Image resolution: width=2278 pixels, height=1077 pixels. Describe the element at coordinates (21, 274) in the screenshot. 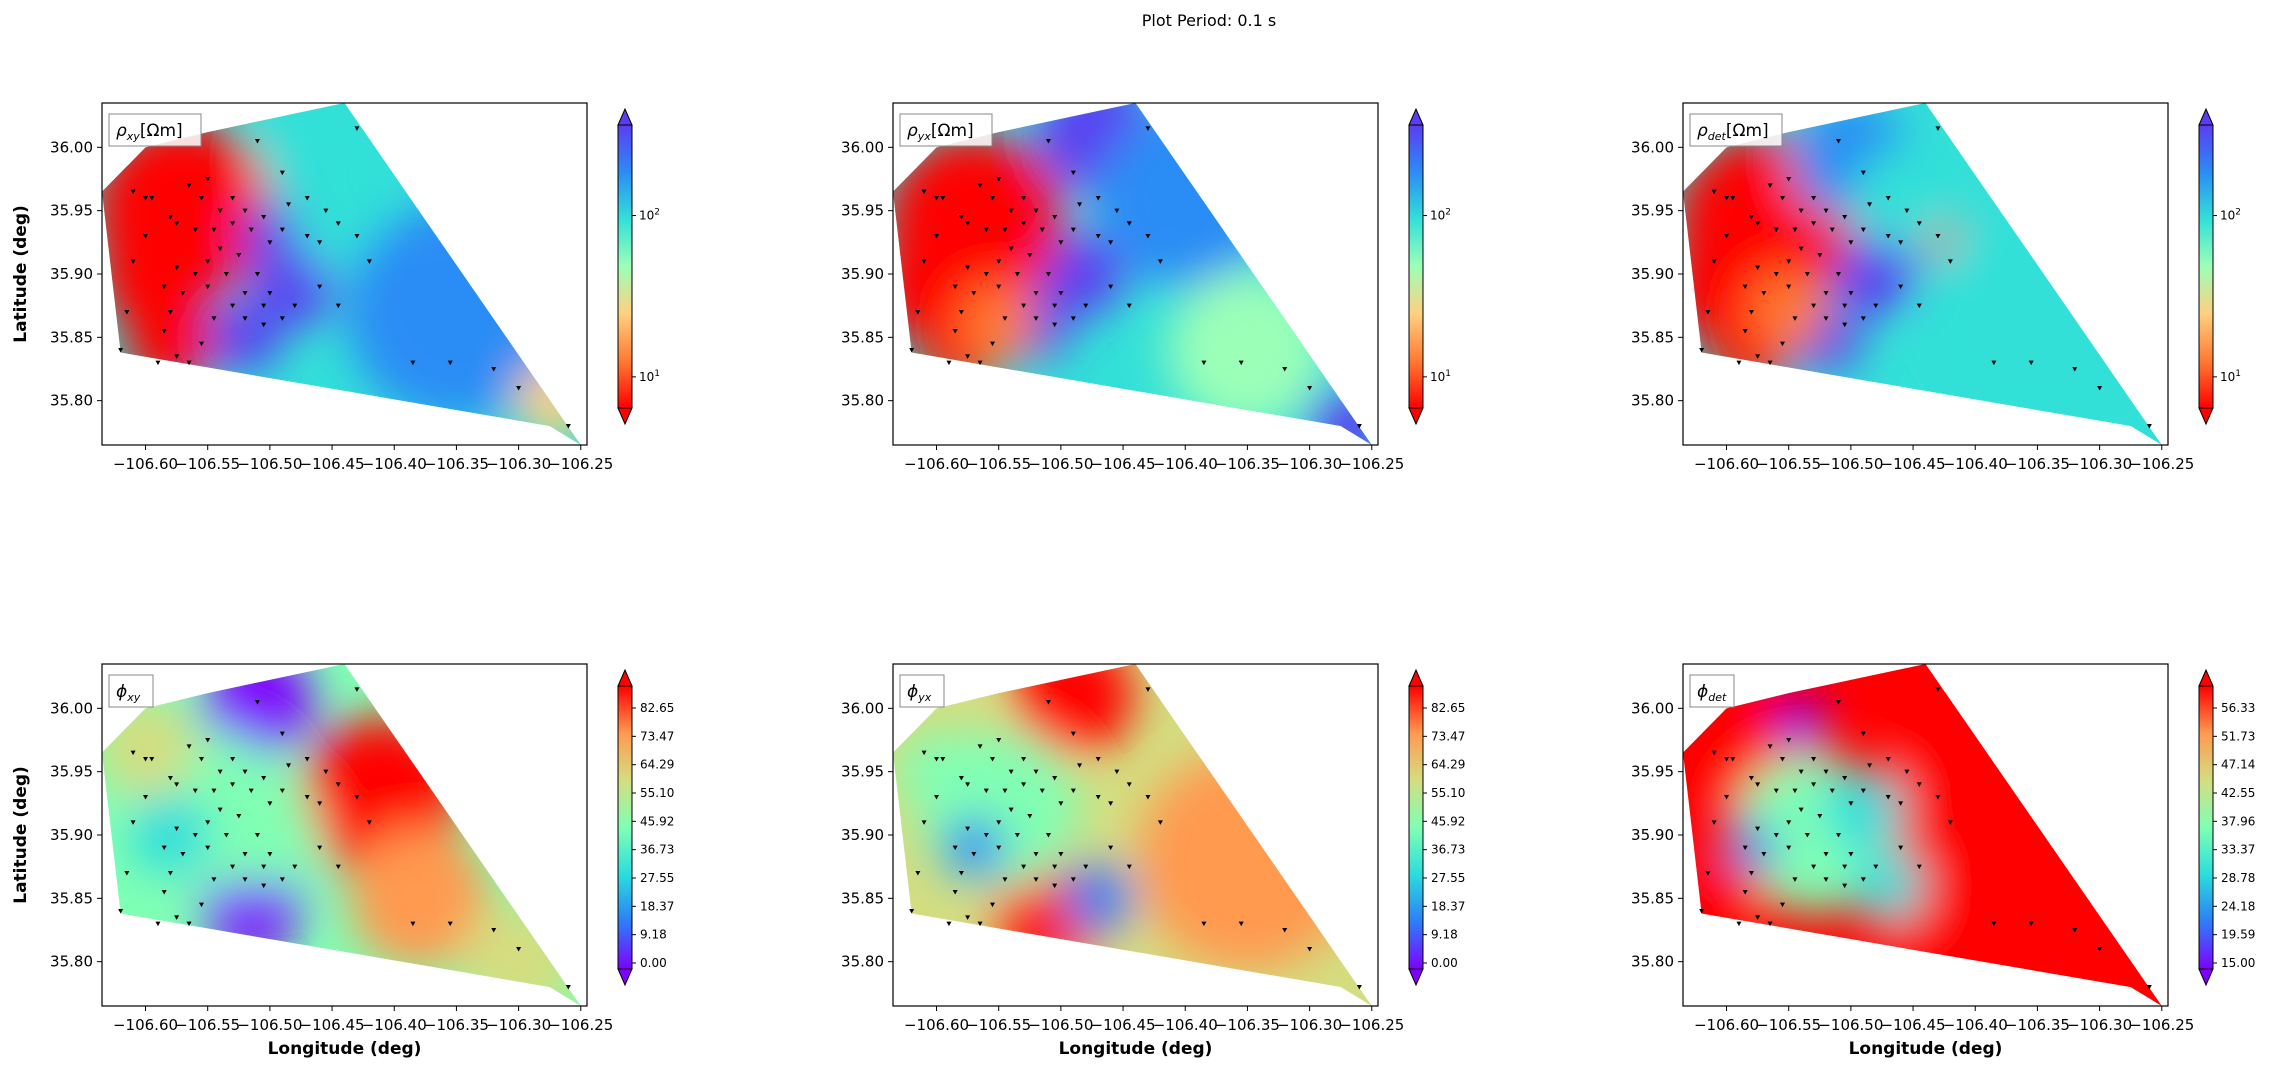

I see `y-axis-label: Latitude (deg)` at that location.